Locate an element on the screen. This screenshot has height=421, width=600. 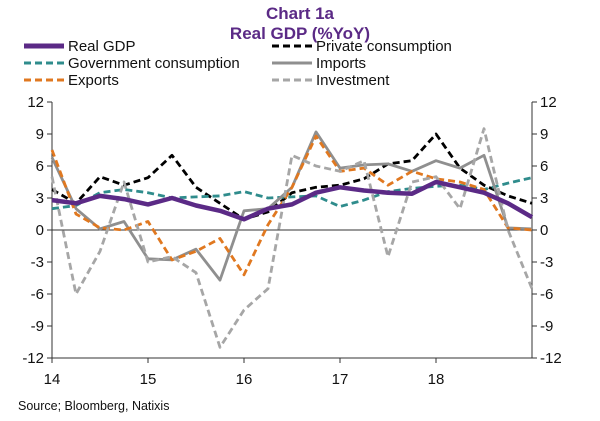
x-tick-label: 17 is located at coordinates (340, 379).